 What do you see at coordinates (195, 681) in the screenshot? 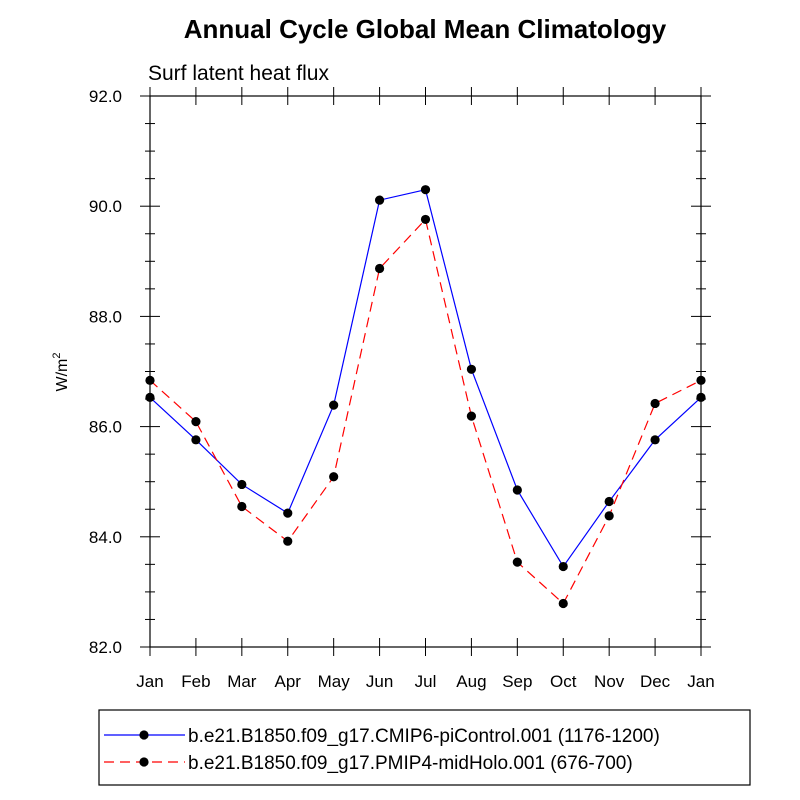
I see `x-tick-label: Feb` at bounding box center [195, 681].